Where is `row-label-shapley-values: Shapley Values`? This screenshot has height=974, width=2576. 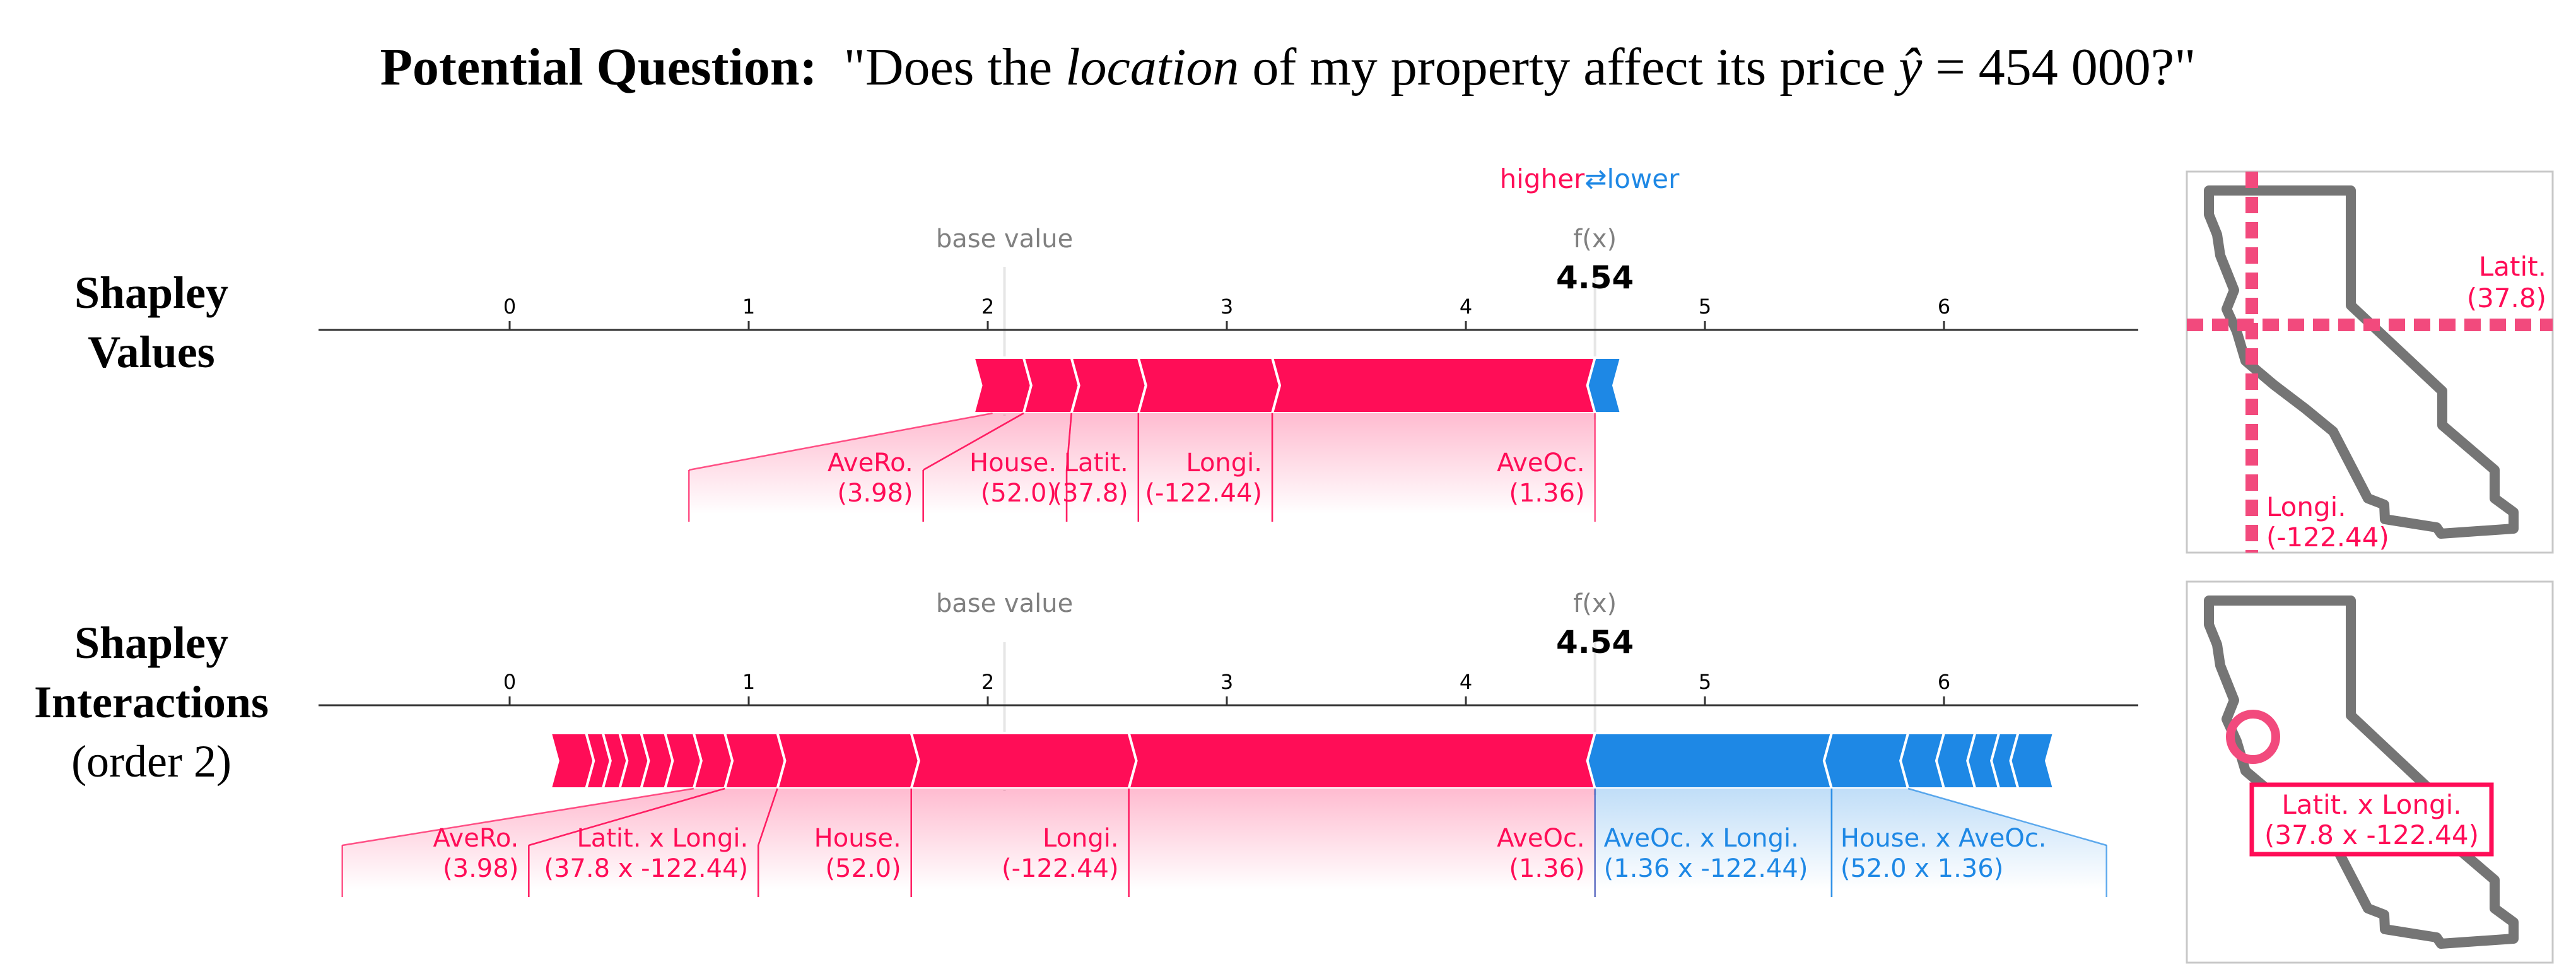 row-label-shapley-values: Shapley Values is located at coordinates (151, 322).